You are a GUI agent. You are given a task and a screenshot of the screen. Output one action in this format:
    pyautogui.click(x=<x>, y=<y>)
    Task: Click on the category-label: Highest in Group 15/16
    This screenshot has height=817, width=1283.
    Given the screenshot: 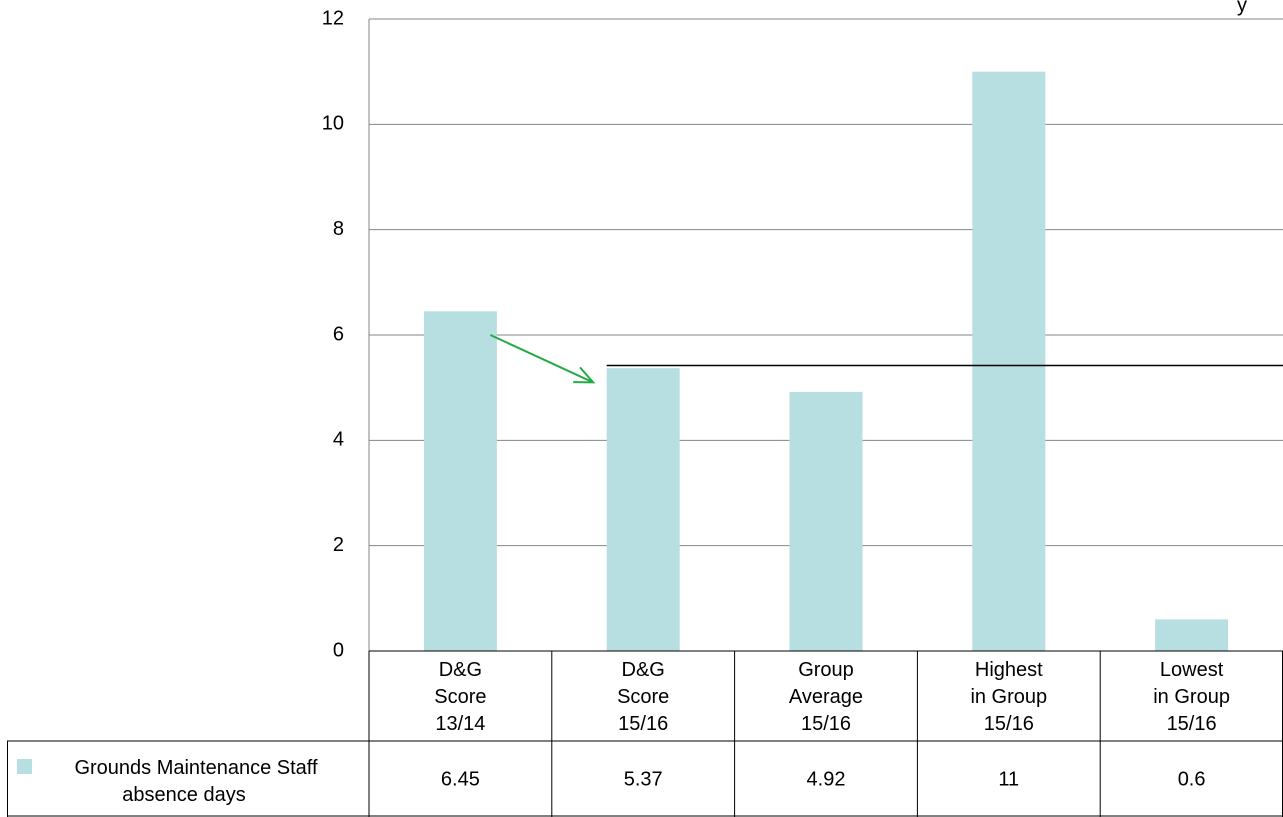 What is the action you would take?
    pyautogui.click(x=1008, y=697)
    